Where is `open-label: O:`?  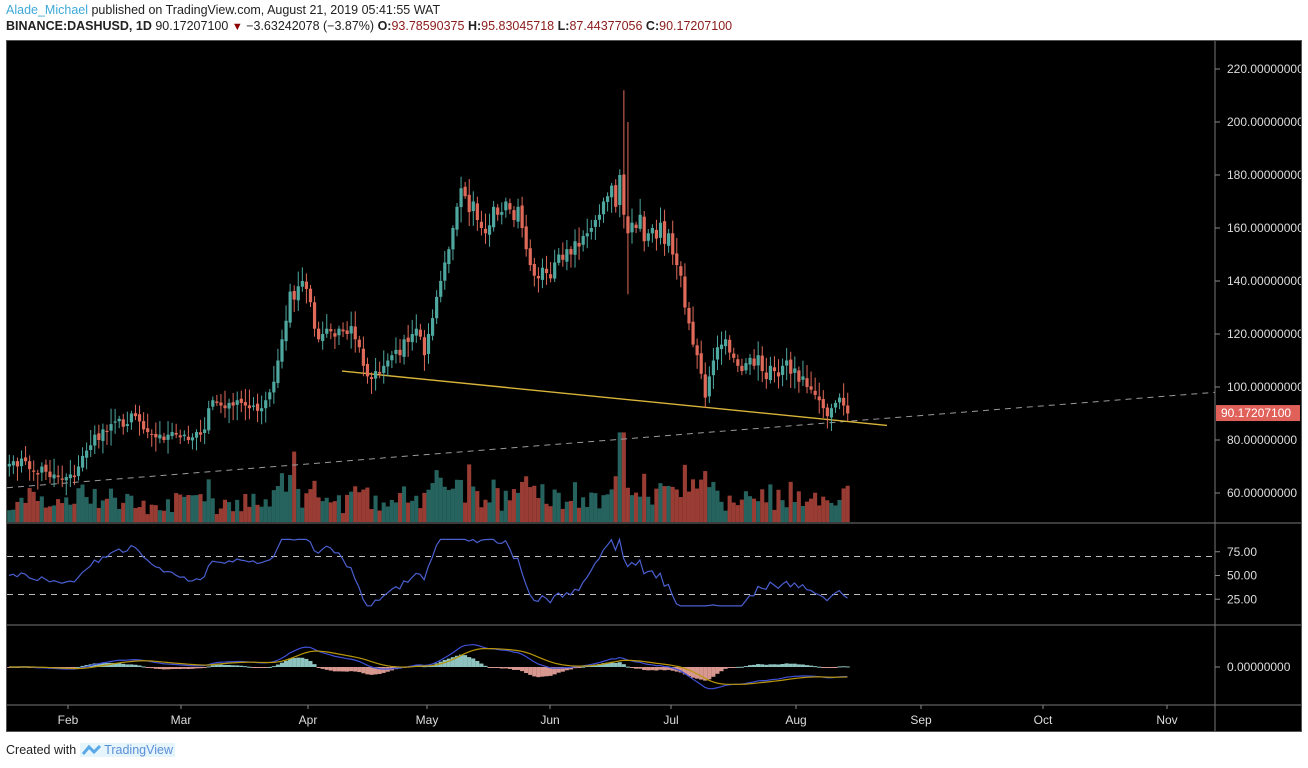
open-label: O: is located at coordinates (384, 26).